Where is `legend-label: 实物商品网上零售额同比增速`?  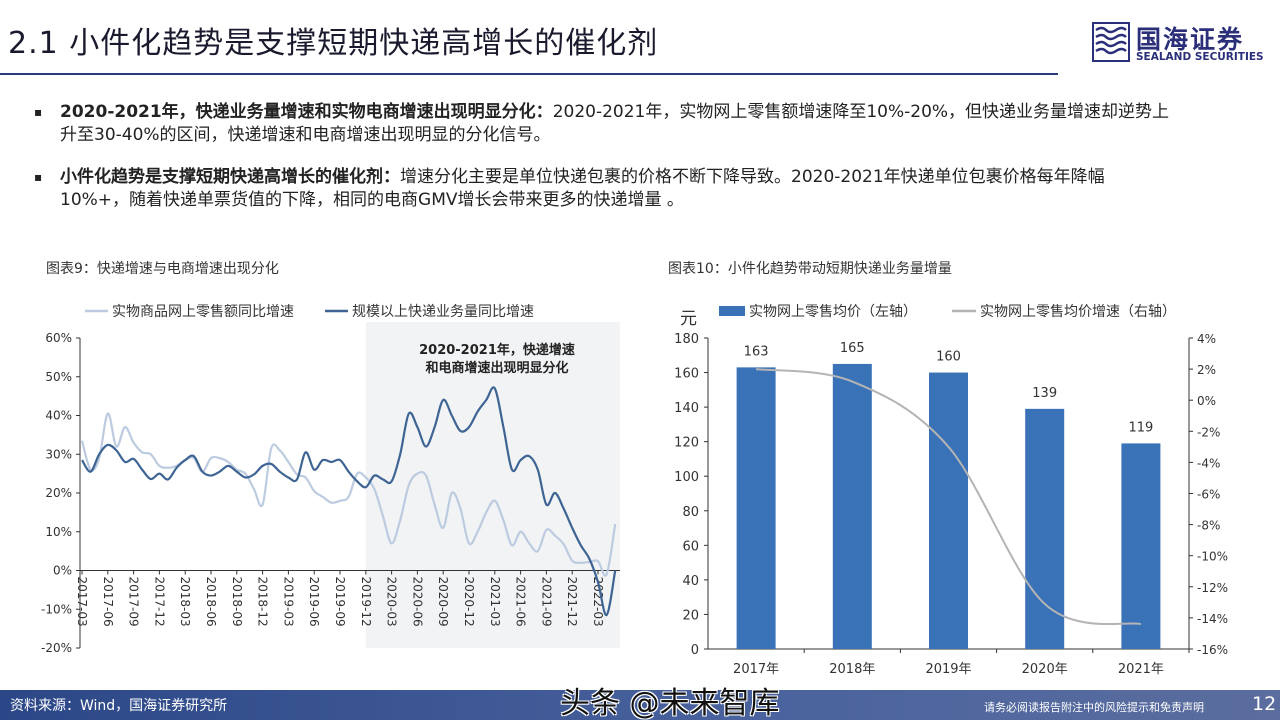 legend-label: 实物商品网上零售额同比增速 is located at coordinates (203, 312).